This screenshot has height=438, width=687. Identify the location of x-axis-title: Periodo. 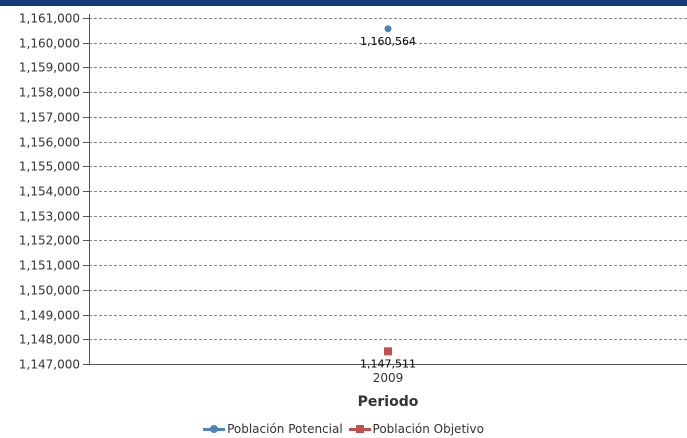
(388, 402).